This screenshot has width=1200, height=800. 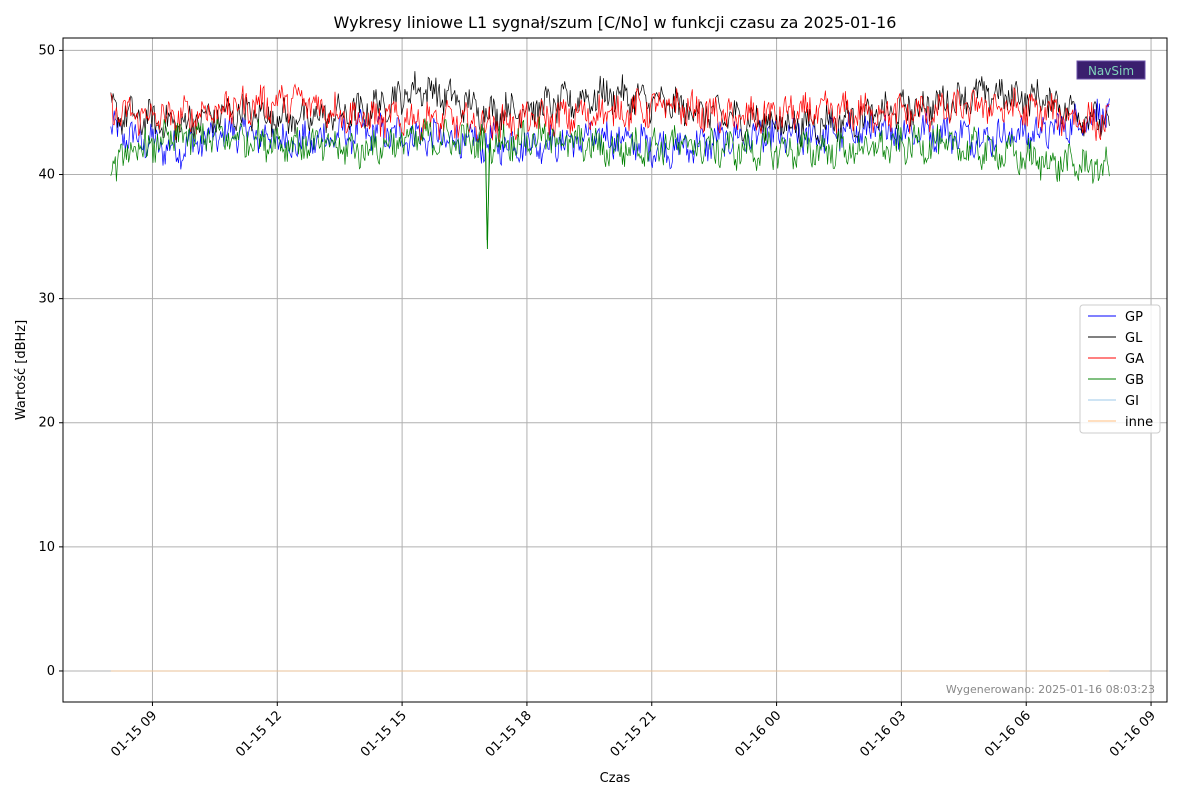 I want to click on x-tick-label: 01-16 06, so click(x=1008, y=734).